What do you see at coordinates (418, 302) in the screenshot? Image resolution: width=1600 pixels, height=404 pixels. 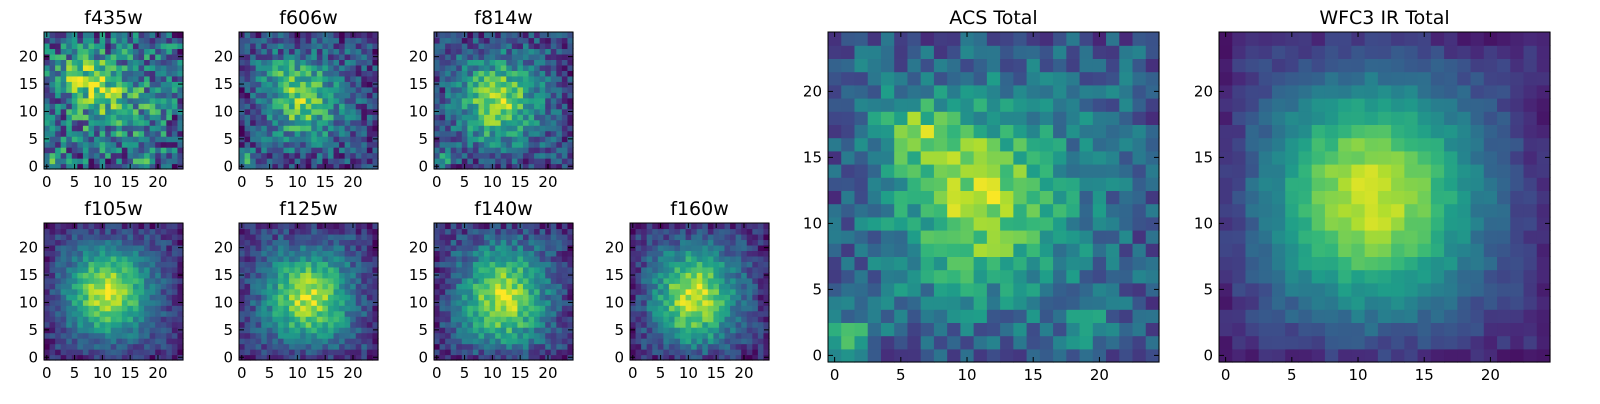 I see `y-tick-label: 10` at bounding box center [418, 302].